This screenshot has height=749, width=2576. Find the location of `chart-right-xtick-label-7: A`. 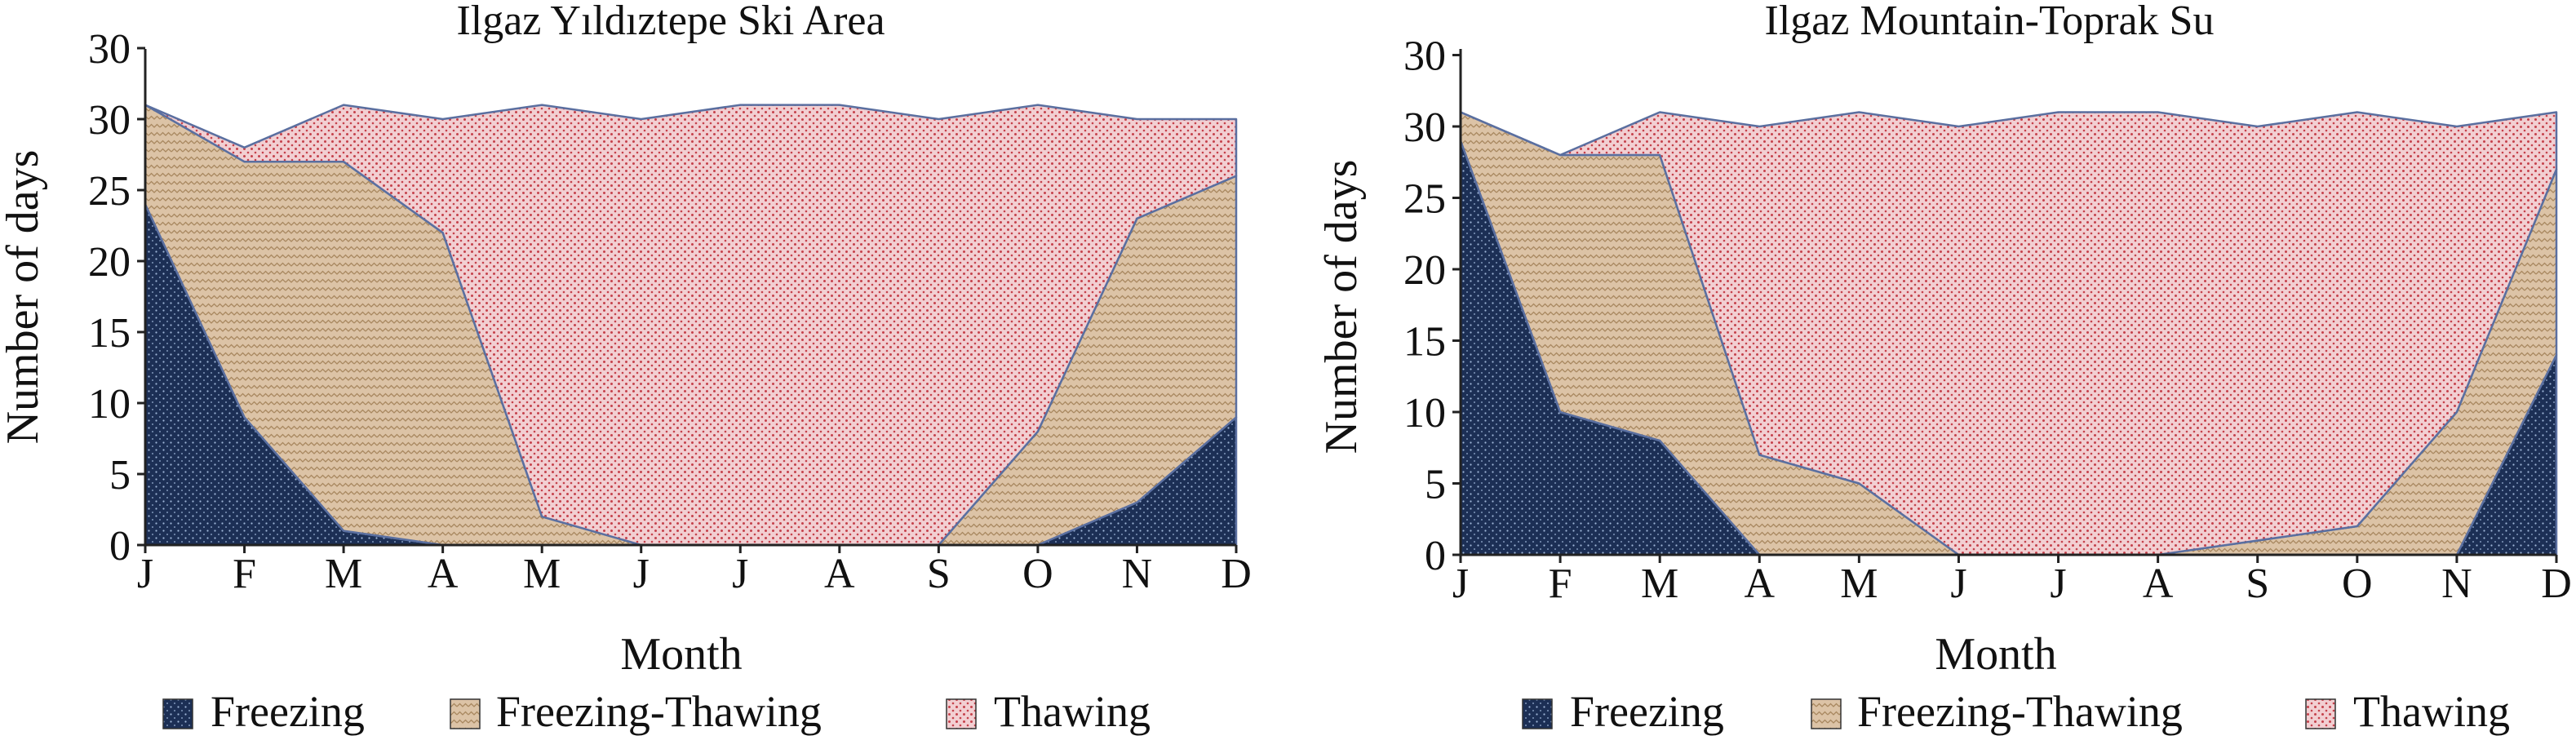

chart-right-xtick-label-7: A is located at coordinates (2158, 584).